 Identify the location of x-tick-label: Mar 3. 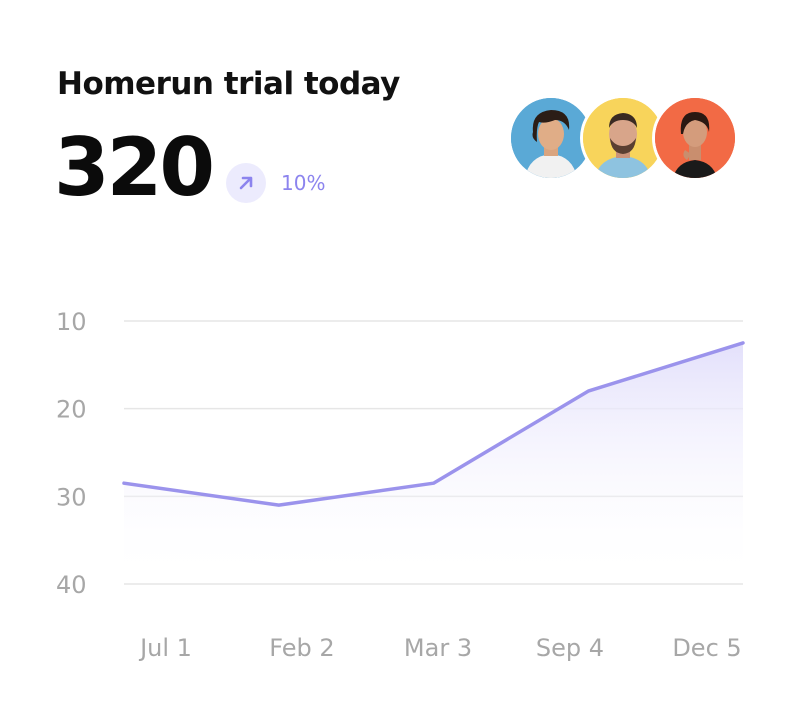
(438, 648).